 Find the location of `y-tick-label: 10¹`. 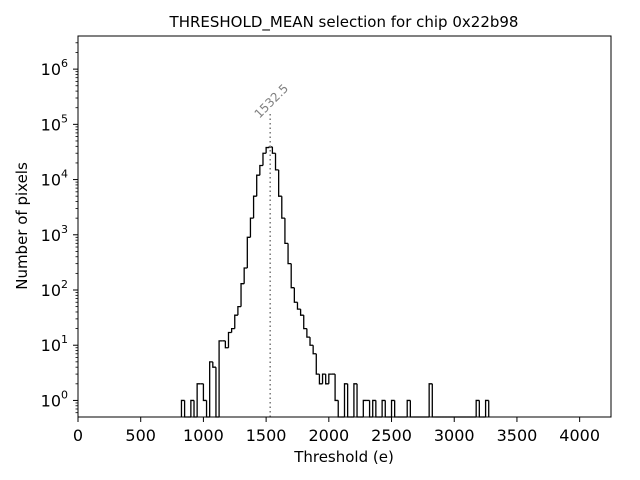

y-tick-label: 10¹ is located at coordinates (54, 344).